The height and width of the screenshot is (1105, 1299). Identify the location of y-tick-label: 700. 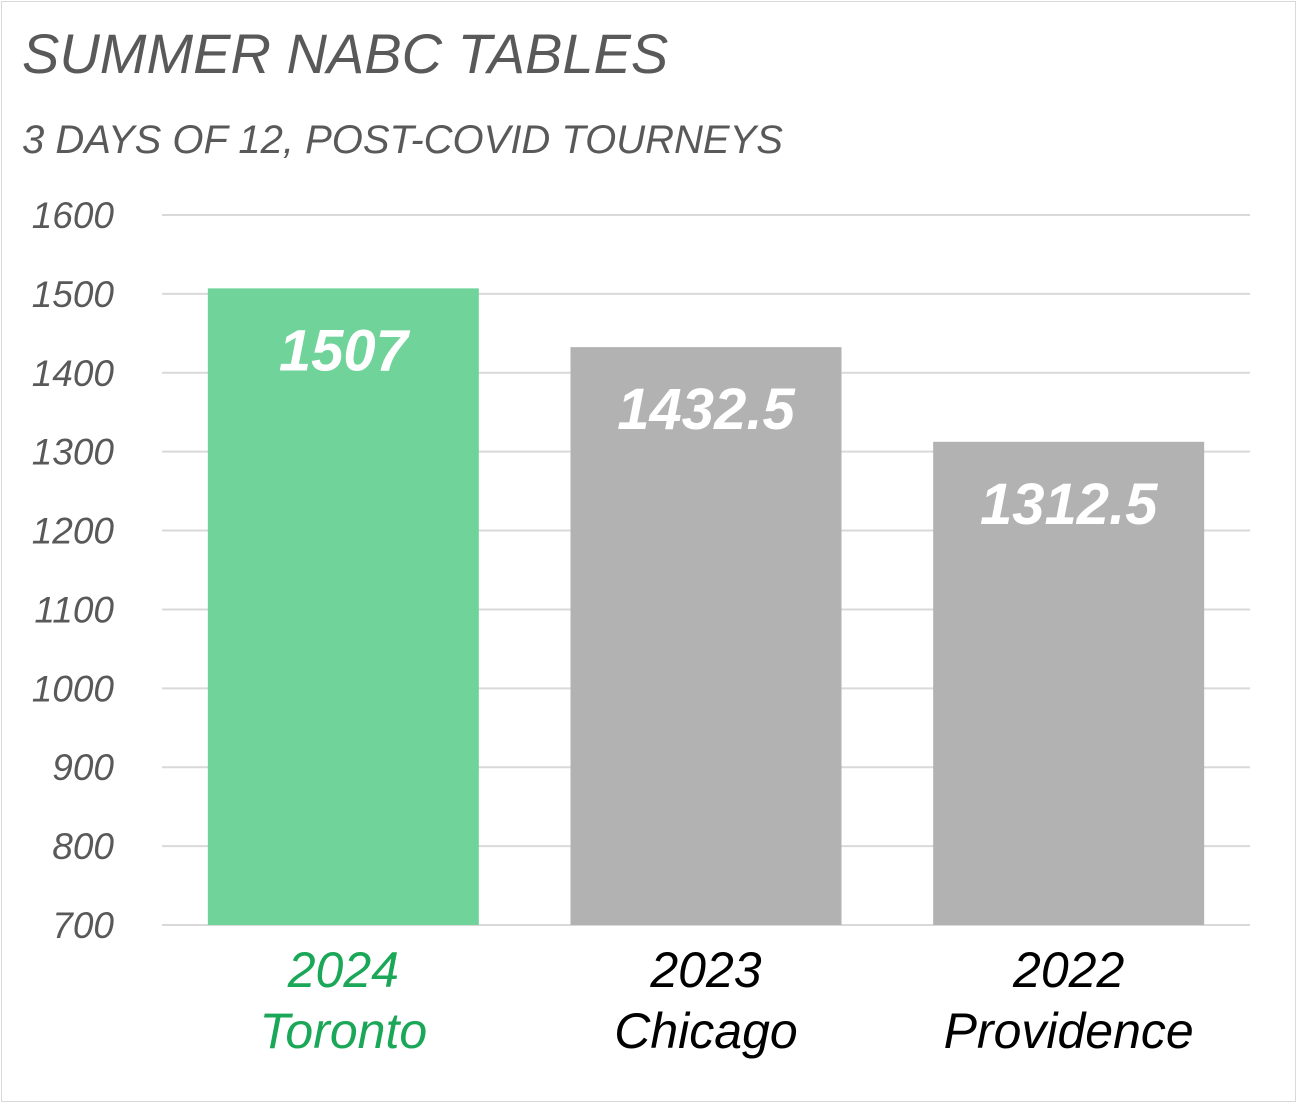
(83, 925).